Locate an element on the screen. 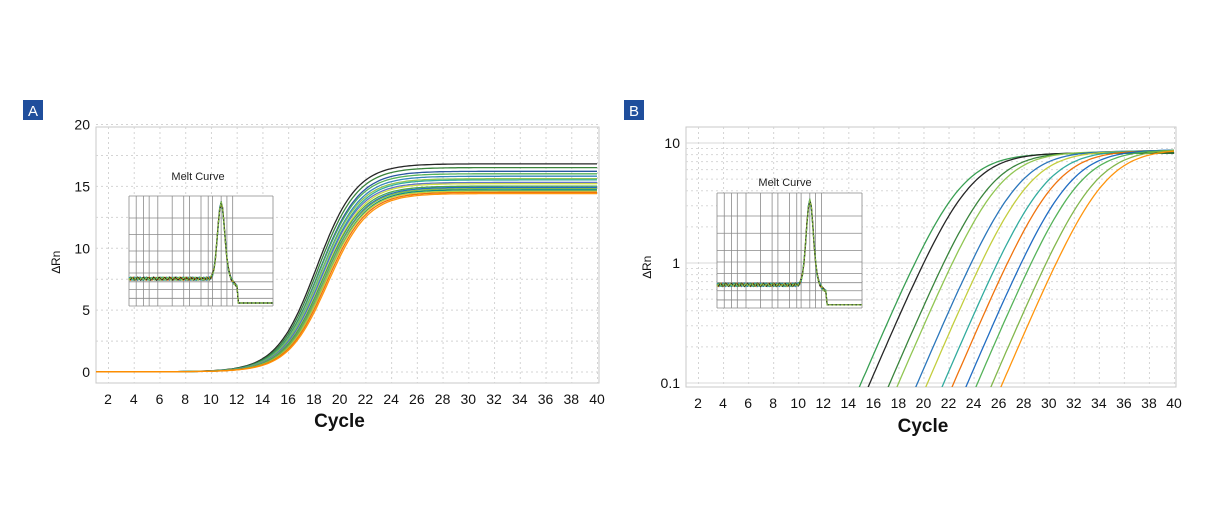 Image resolution: width=1208 pixels, height=520 pixels. chart-a-x-tick-label: 26 is located at coordinates (417, 399).